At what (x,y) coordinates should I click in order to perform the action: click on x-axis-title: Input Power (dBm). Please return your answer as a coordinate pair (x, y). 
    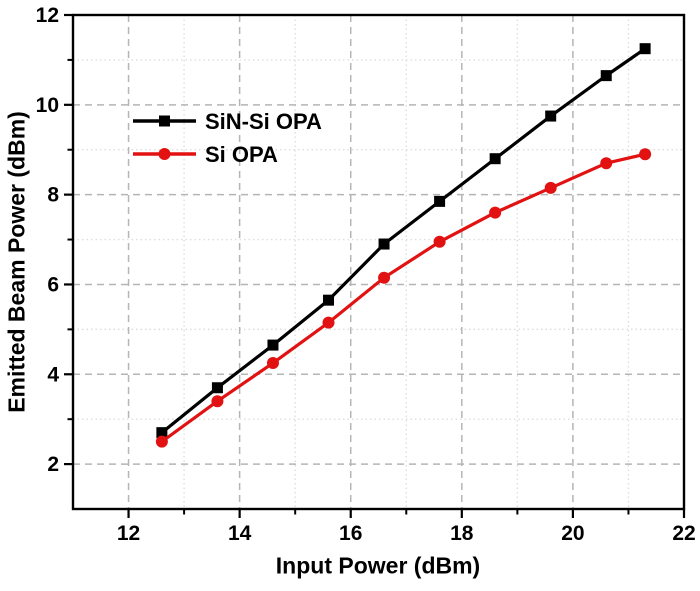
    Looking at the image, I should click on (378, 565).